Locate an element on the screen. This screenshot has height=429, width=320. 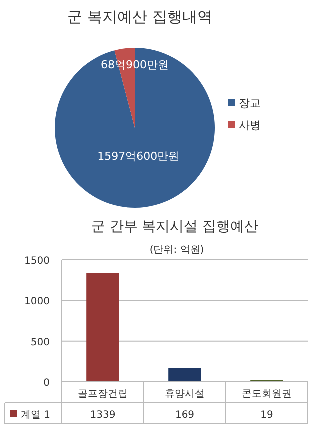
chart-title: 군 간부 복지시설 집행예산 is located at coordinates (175, 227).